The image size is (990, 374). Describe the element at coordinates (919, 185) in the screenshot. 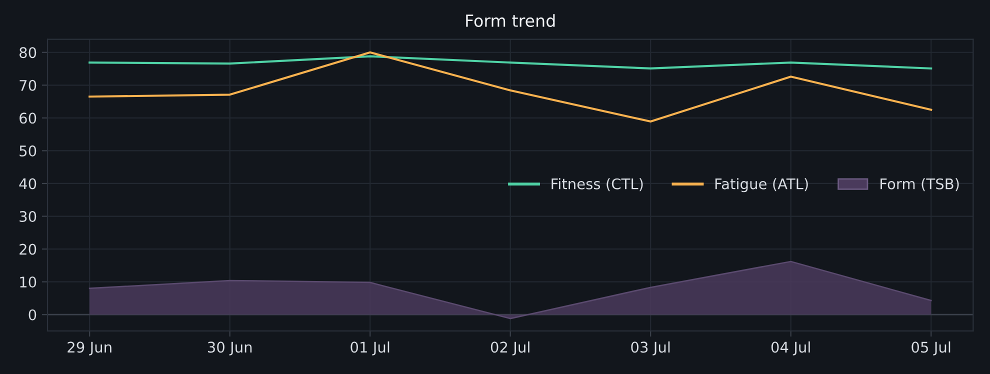

I see `legend-label: Form (TSB)` at that location.